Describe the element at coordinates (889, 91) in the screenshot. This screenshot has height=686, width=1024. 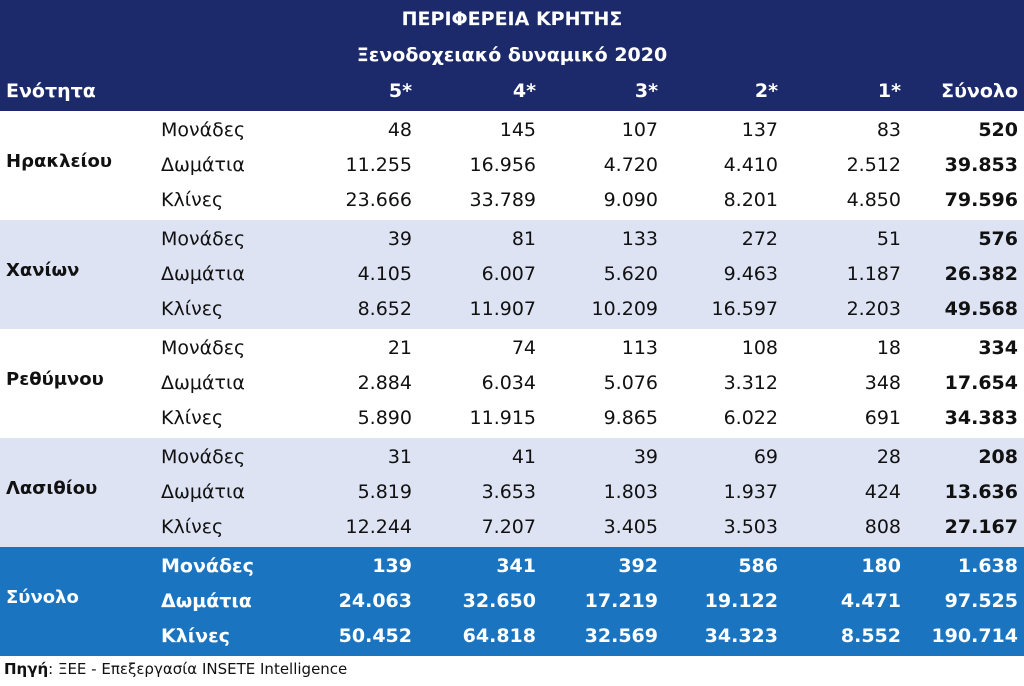
I see `col-header-1-star: 1*` at that location.